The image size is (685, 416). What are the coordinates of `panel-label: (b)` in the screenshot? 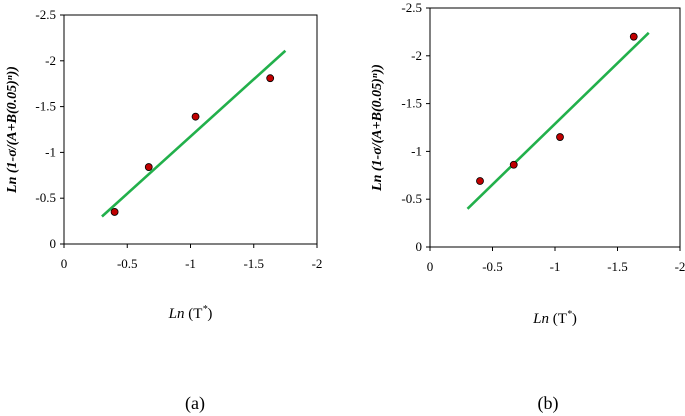 It's located at (548, 403).